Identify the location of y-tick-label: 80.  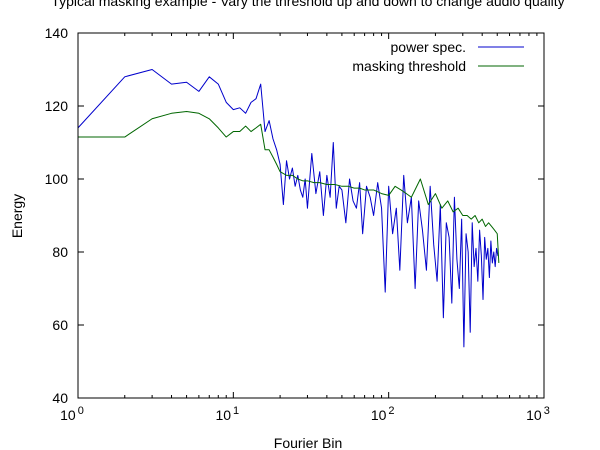
(60, 252).